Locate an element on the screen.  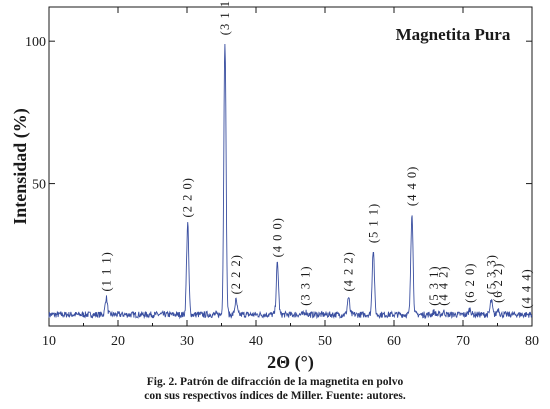
y-tick-label: 50 is located at coordinates (39, 185).